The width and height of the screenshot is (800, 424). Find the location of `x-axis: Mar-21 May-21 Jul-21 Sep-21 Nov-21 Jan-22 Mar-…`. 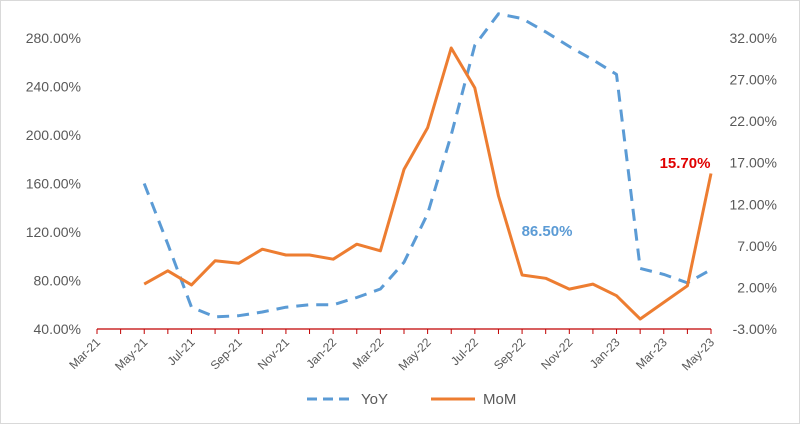

x-axis: Mar-21 May-21 Jul-21 Sep-21 Nov-21 Jan-22 Mar-… is located at coordinates (391, 350).